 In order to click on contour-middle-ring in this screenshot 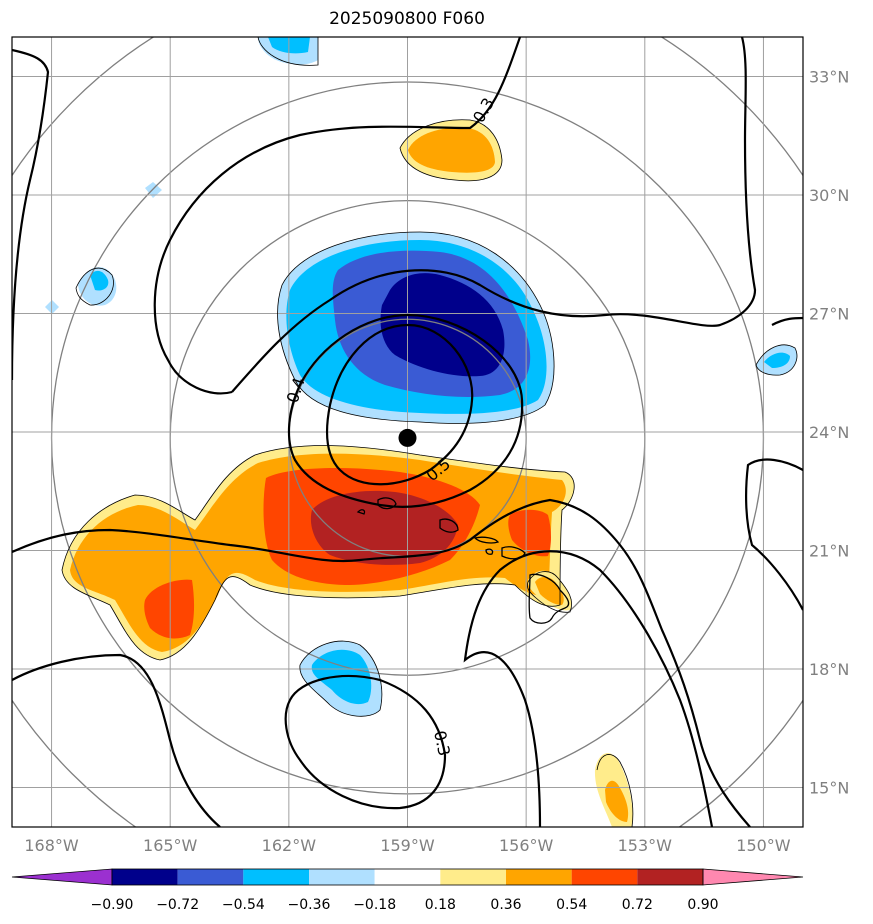, I will do `click(405, 410)`.